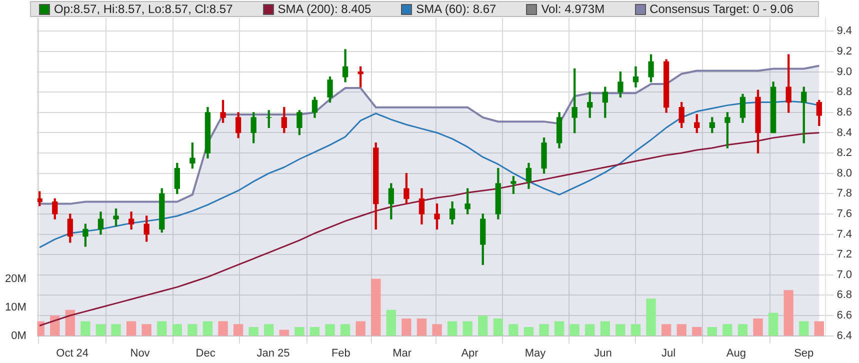  I want to click on text: Vol: 4.973M, so click(573, 9).